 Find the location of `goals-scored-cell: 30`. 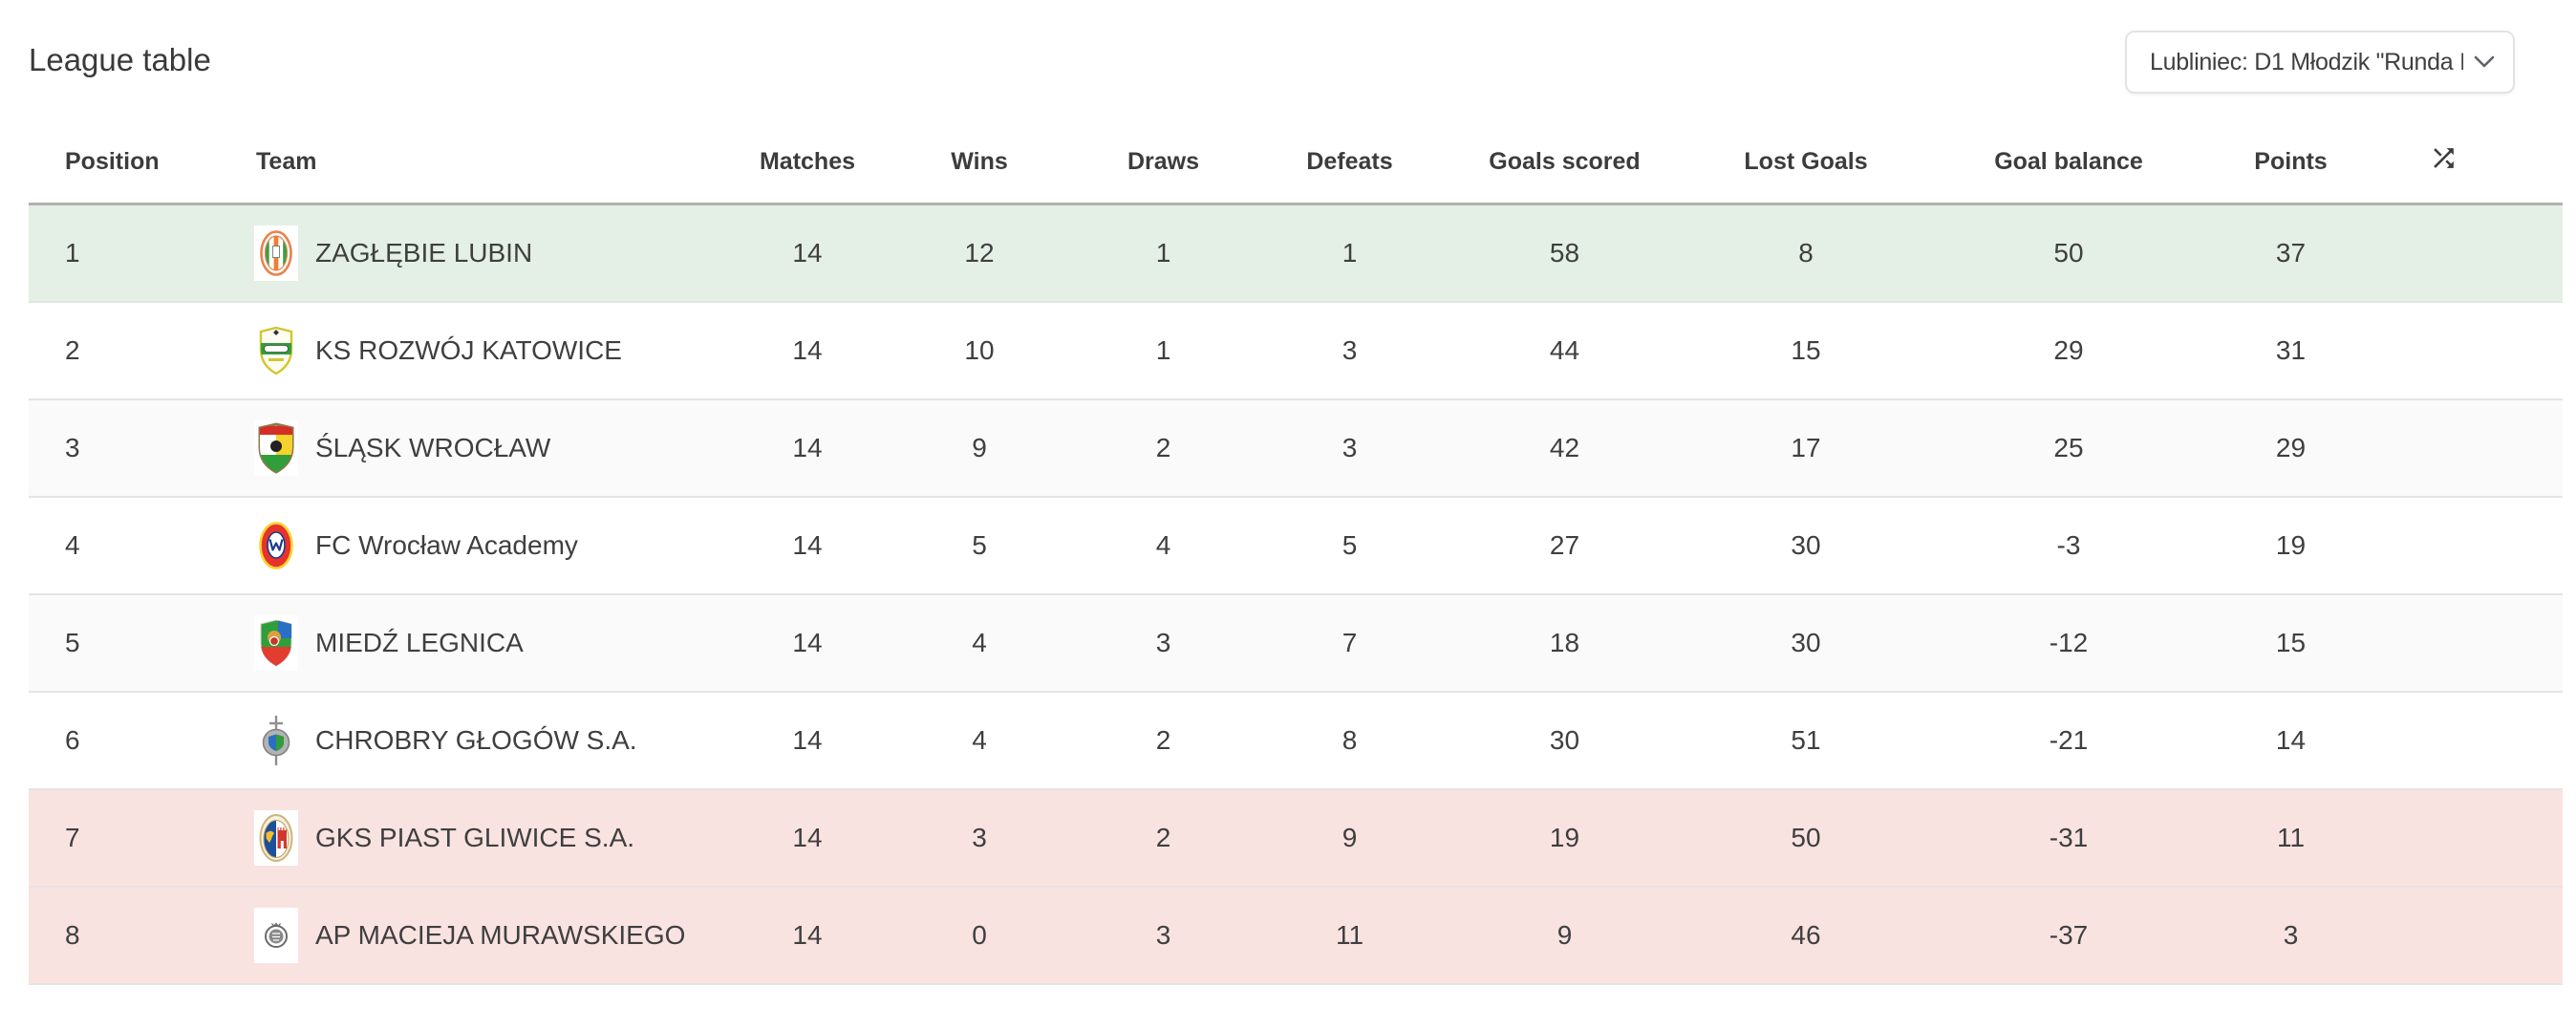

goals-scored-cell: 30 is located at coordinates (1564, 740).